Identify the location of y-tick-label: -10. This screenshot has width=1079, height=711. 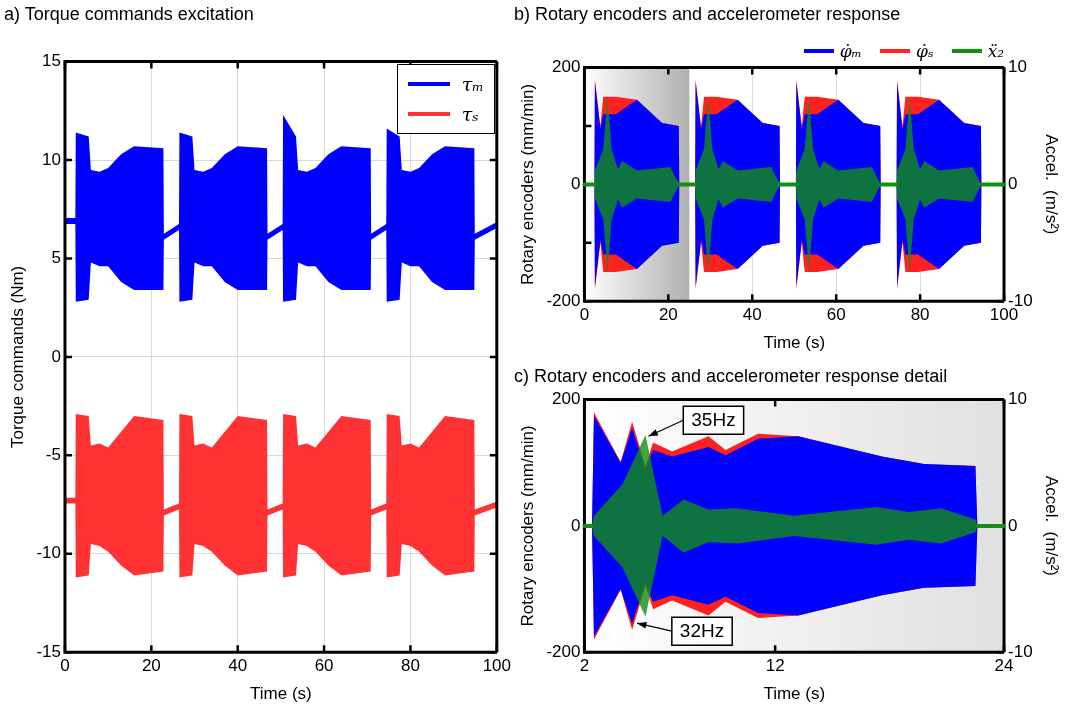
(48, 553).